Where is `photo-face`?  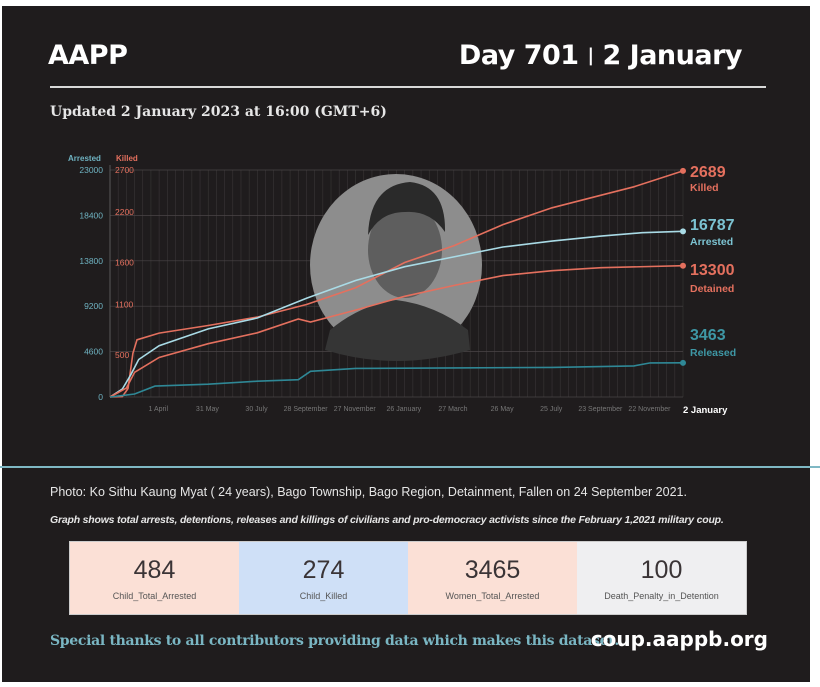
photo-face is located at coordinates (405, 250).